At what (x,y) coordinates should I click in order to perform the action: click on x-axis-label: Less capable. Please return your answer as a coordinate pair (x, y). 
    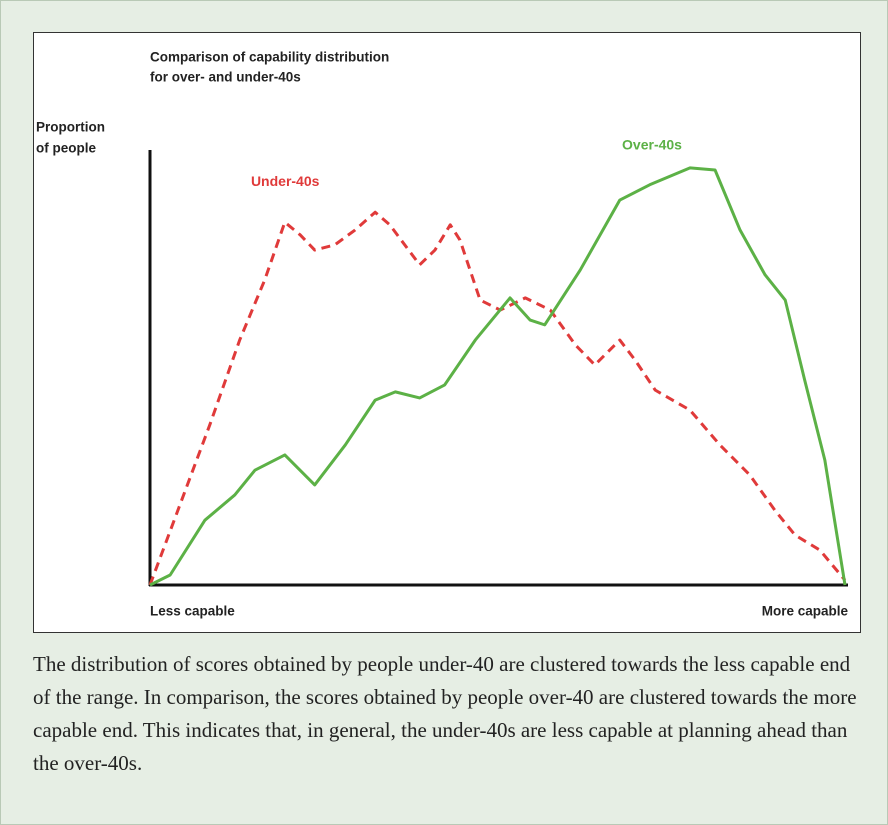
    Looking at the image, I should click on (192, 611).